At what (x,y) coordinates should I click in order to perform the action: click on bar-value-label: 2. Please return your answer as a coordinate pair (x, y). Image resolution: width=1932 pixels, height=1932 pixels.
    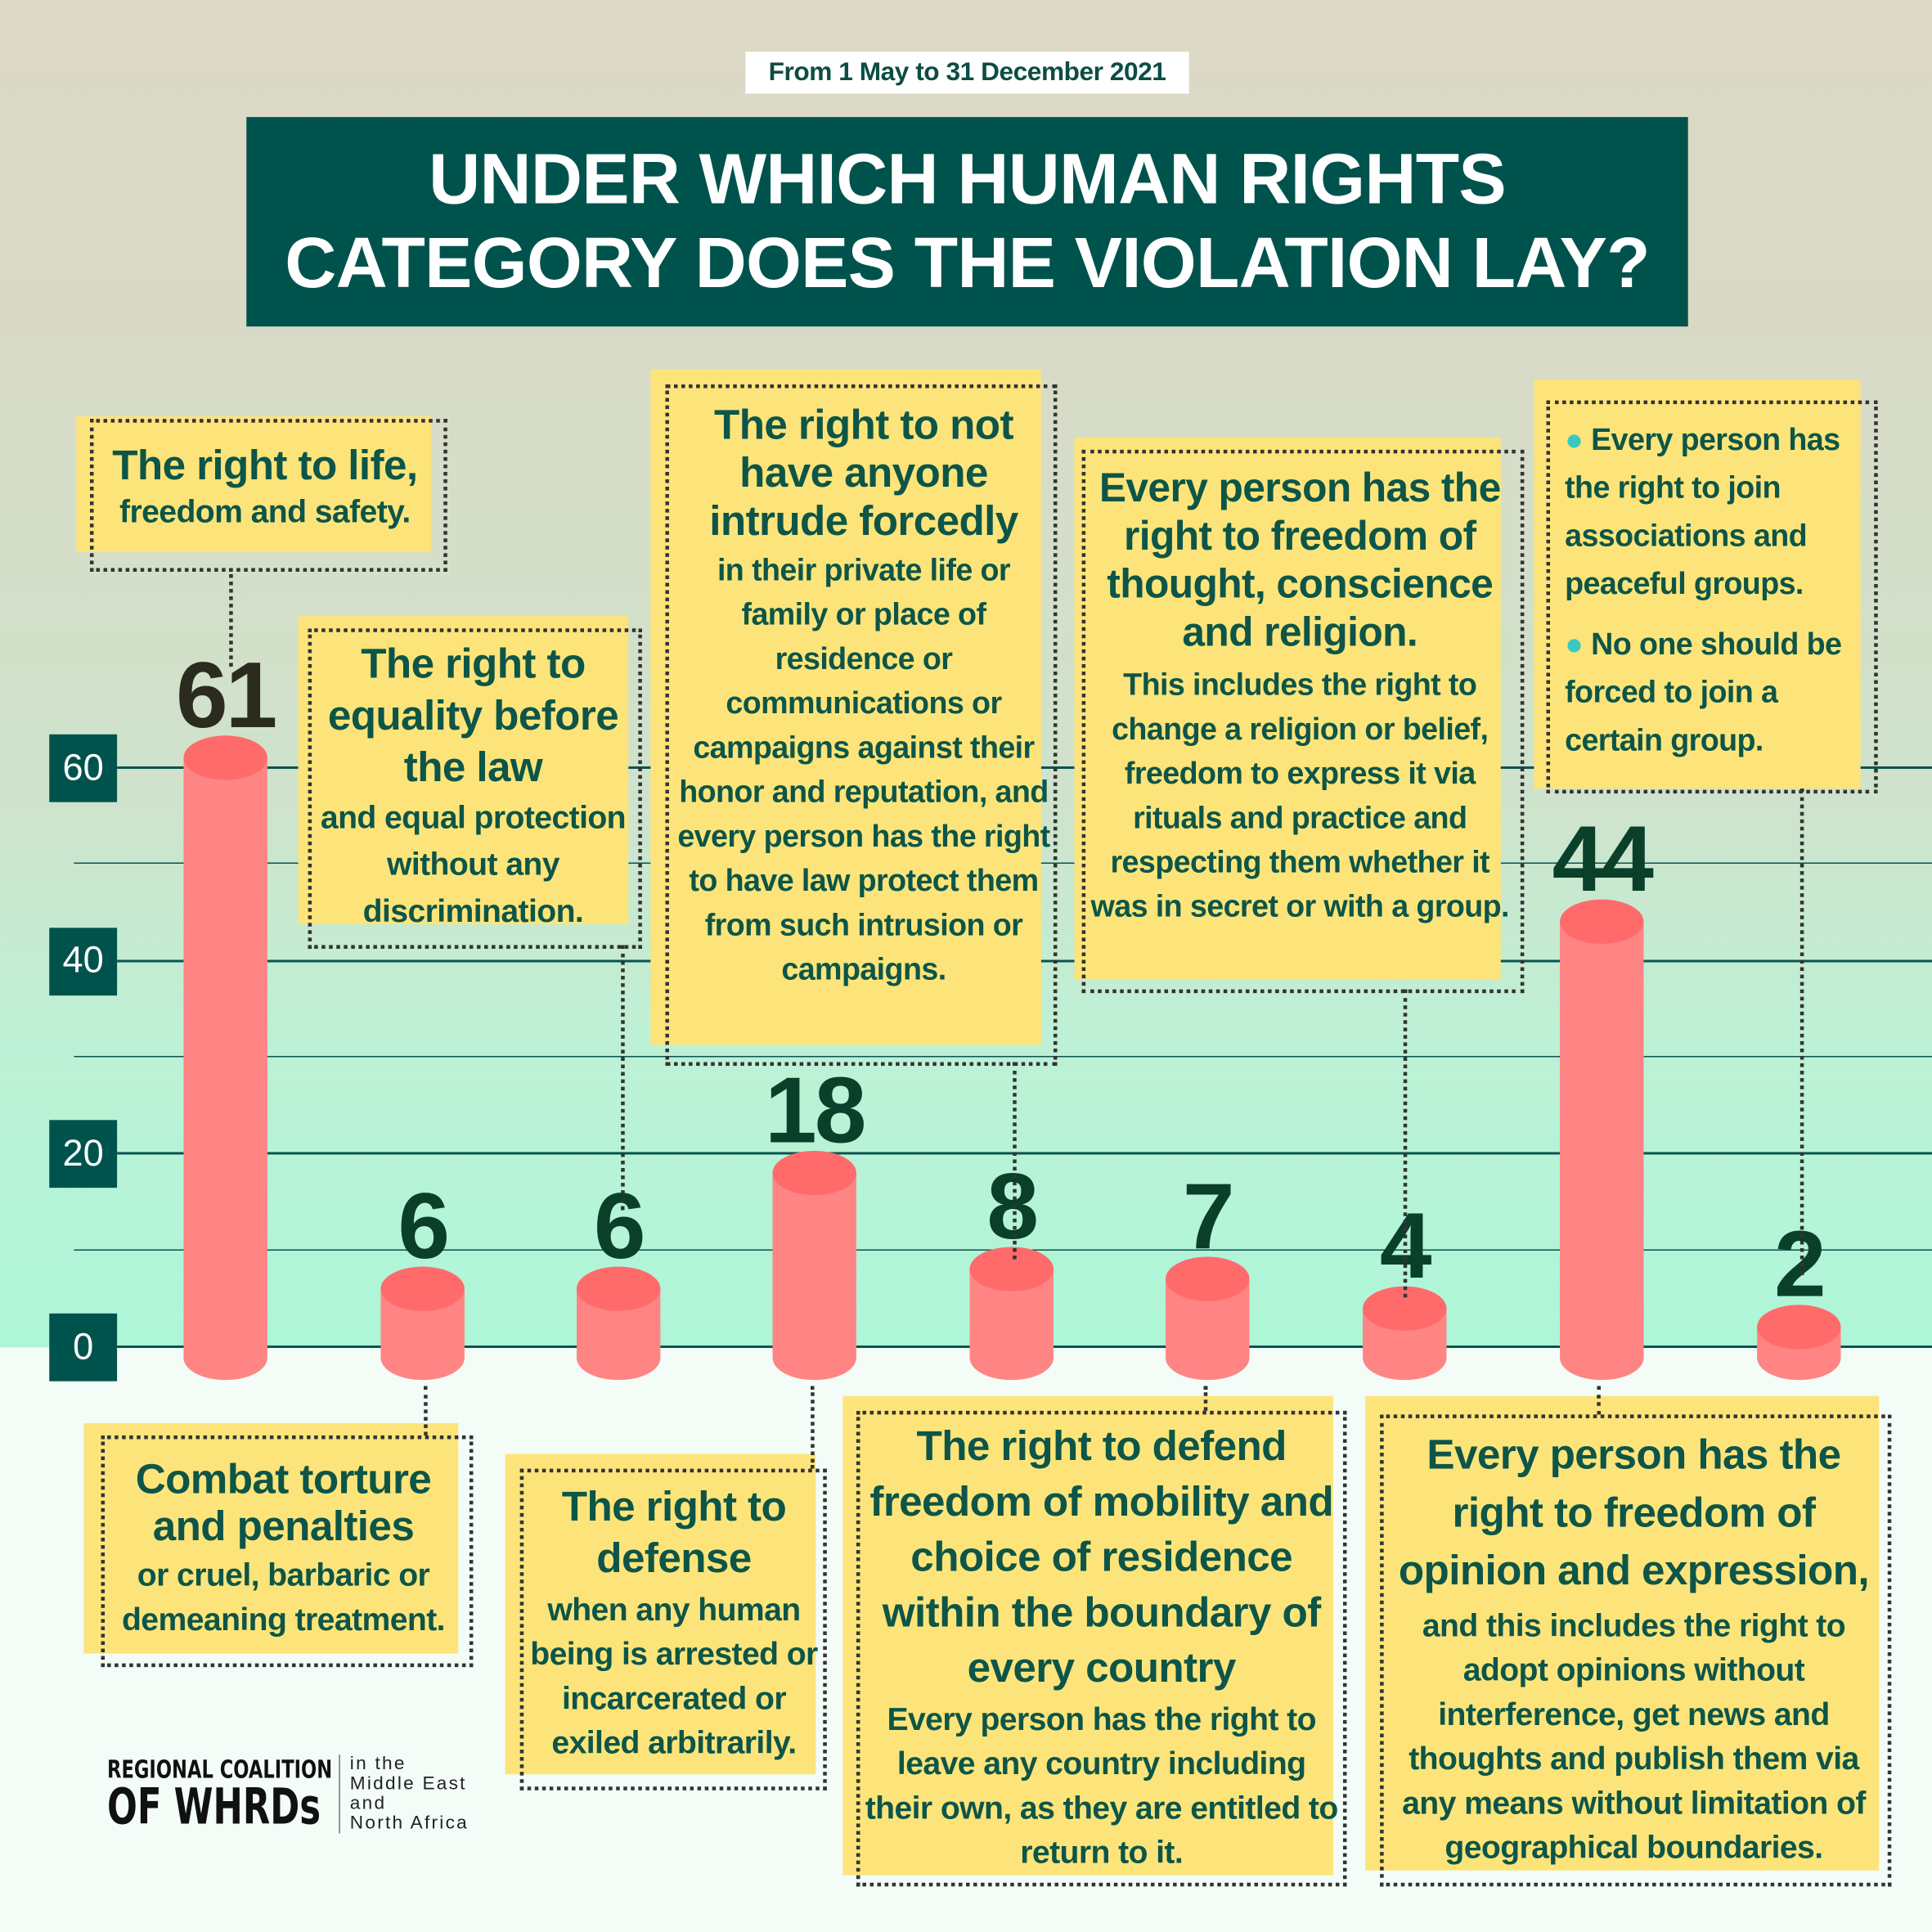
    Looking at the image, I should click on (1799, 1265).